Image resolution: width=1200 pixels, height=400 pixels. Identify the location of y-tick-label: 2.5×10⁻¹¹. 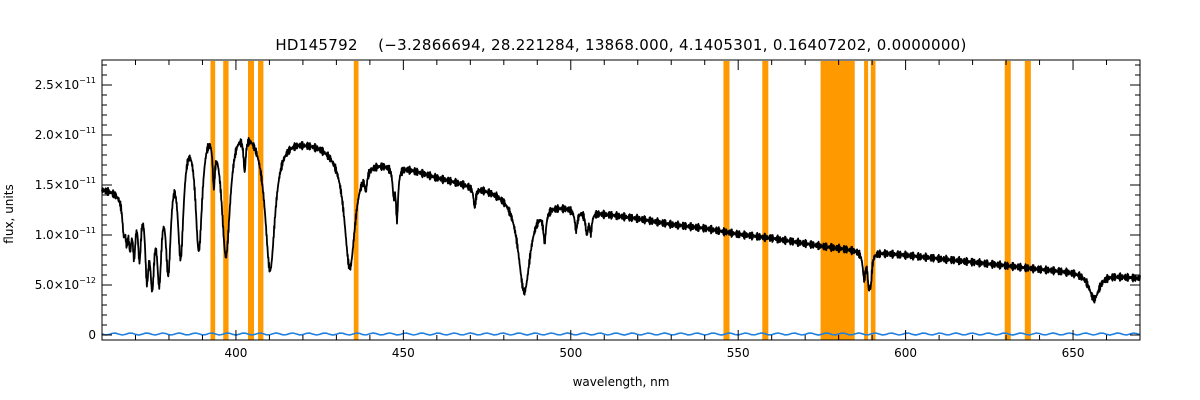
(65, 84).